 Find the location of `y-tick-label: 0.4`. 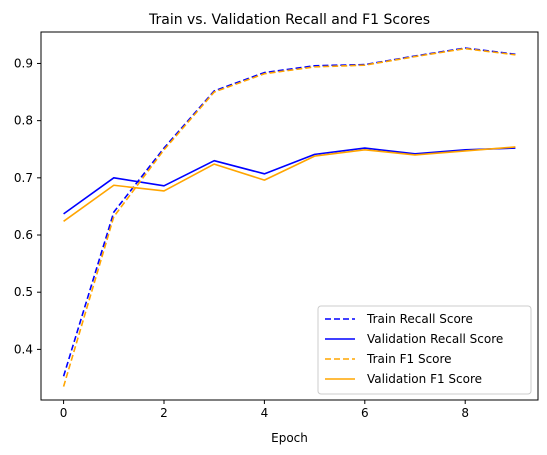

y-tick-label: 0.4 is located at coordinates (23, 349).